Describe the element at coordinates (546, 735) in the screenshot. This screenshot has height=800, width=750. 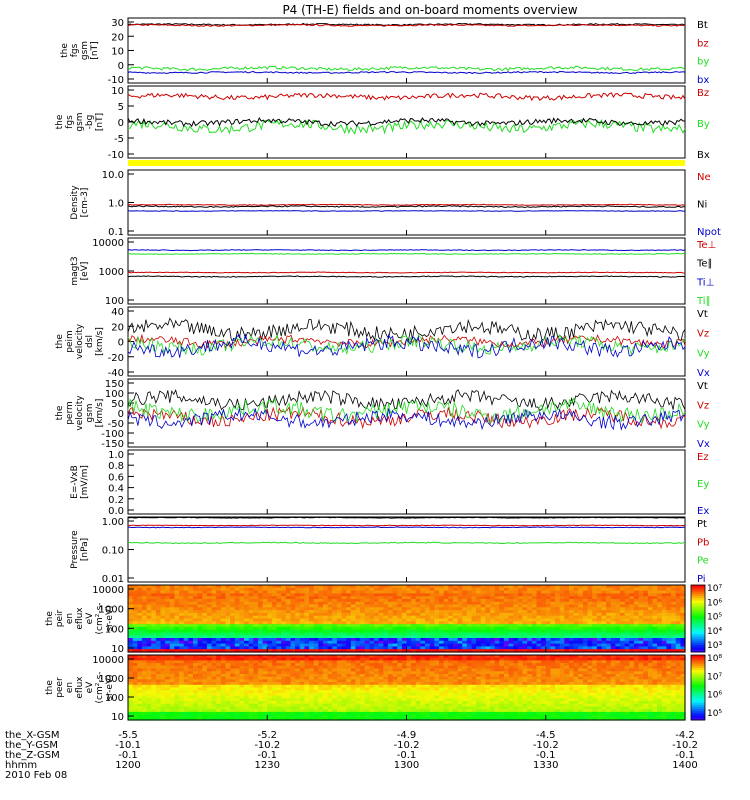
I see `x-row-value: -4.5` at that location.